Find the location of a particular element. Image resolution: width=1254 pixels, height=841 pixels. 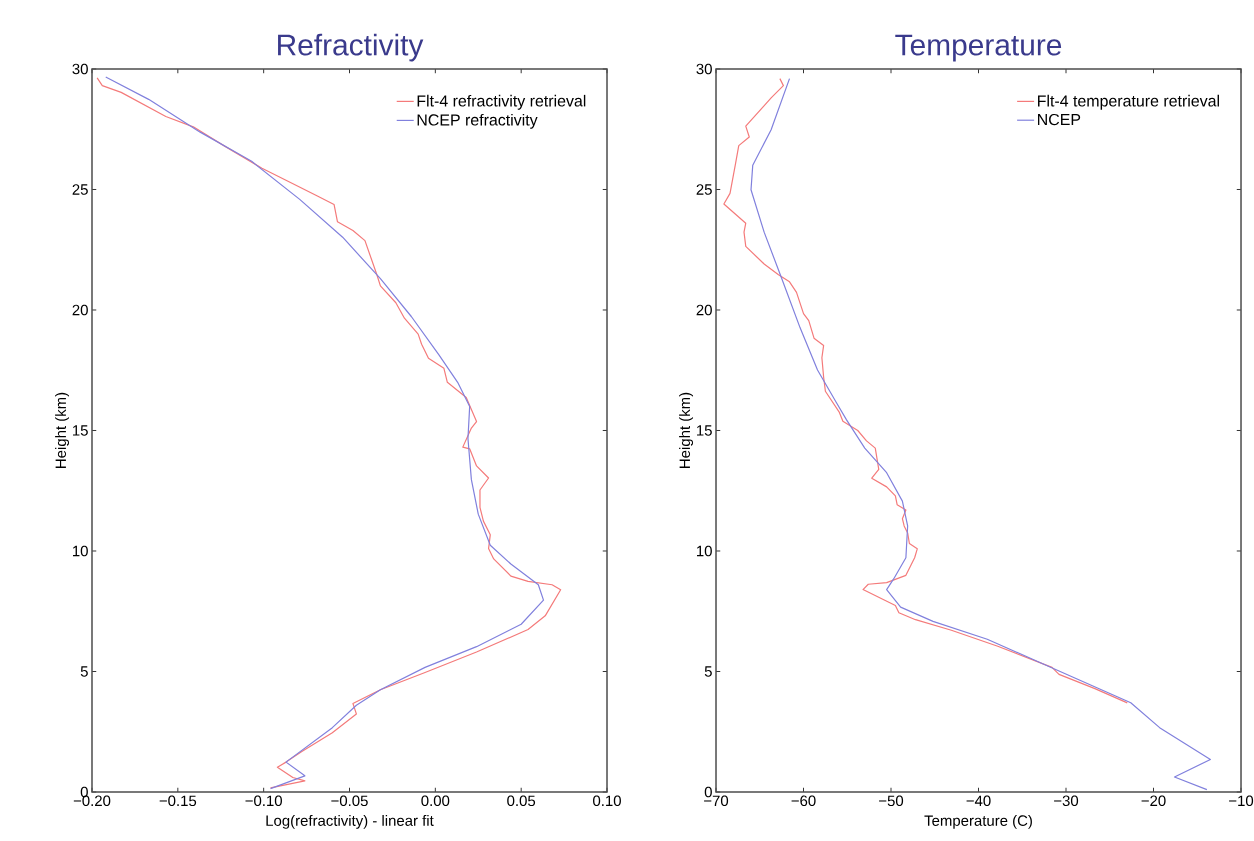

x-tick-label: −40 is located at coordinates (978, 801).